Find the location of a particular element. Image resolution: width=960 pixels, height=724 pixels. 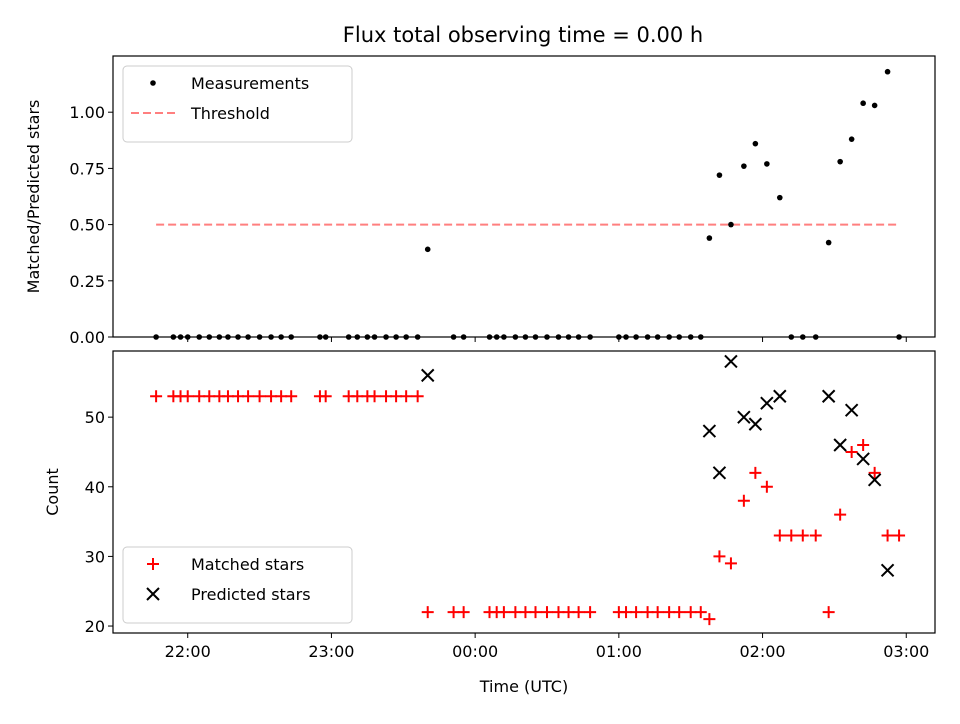

y-tick-label: 30 is located at coordinates (95, 556).